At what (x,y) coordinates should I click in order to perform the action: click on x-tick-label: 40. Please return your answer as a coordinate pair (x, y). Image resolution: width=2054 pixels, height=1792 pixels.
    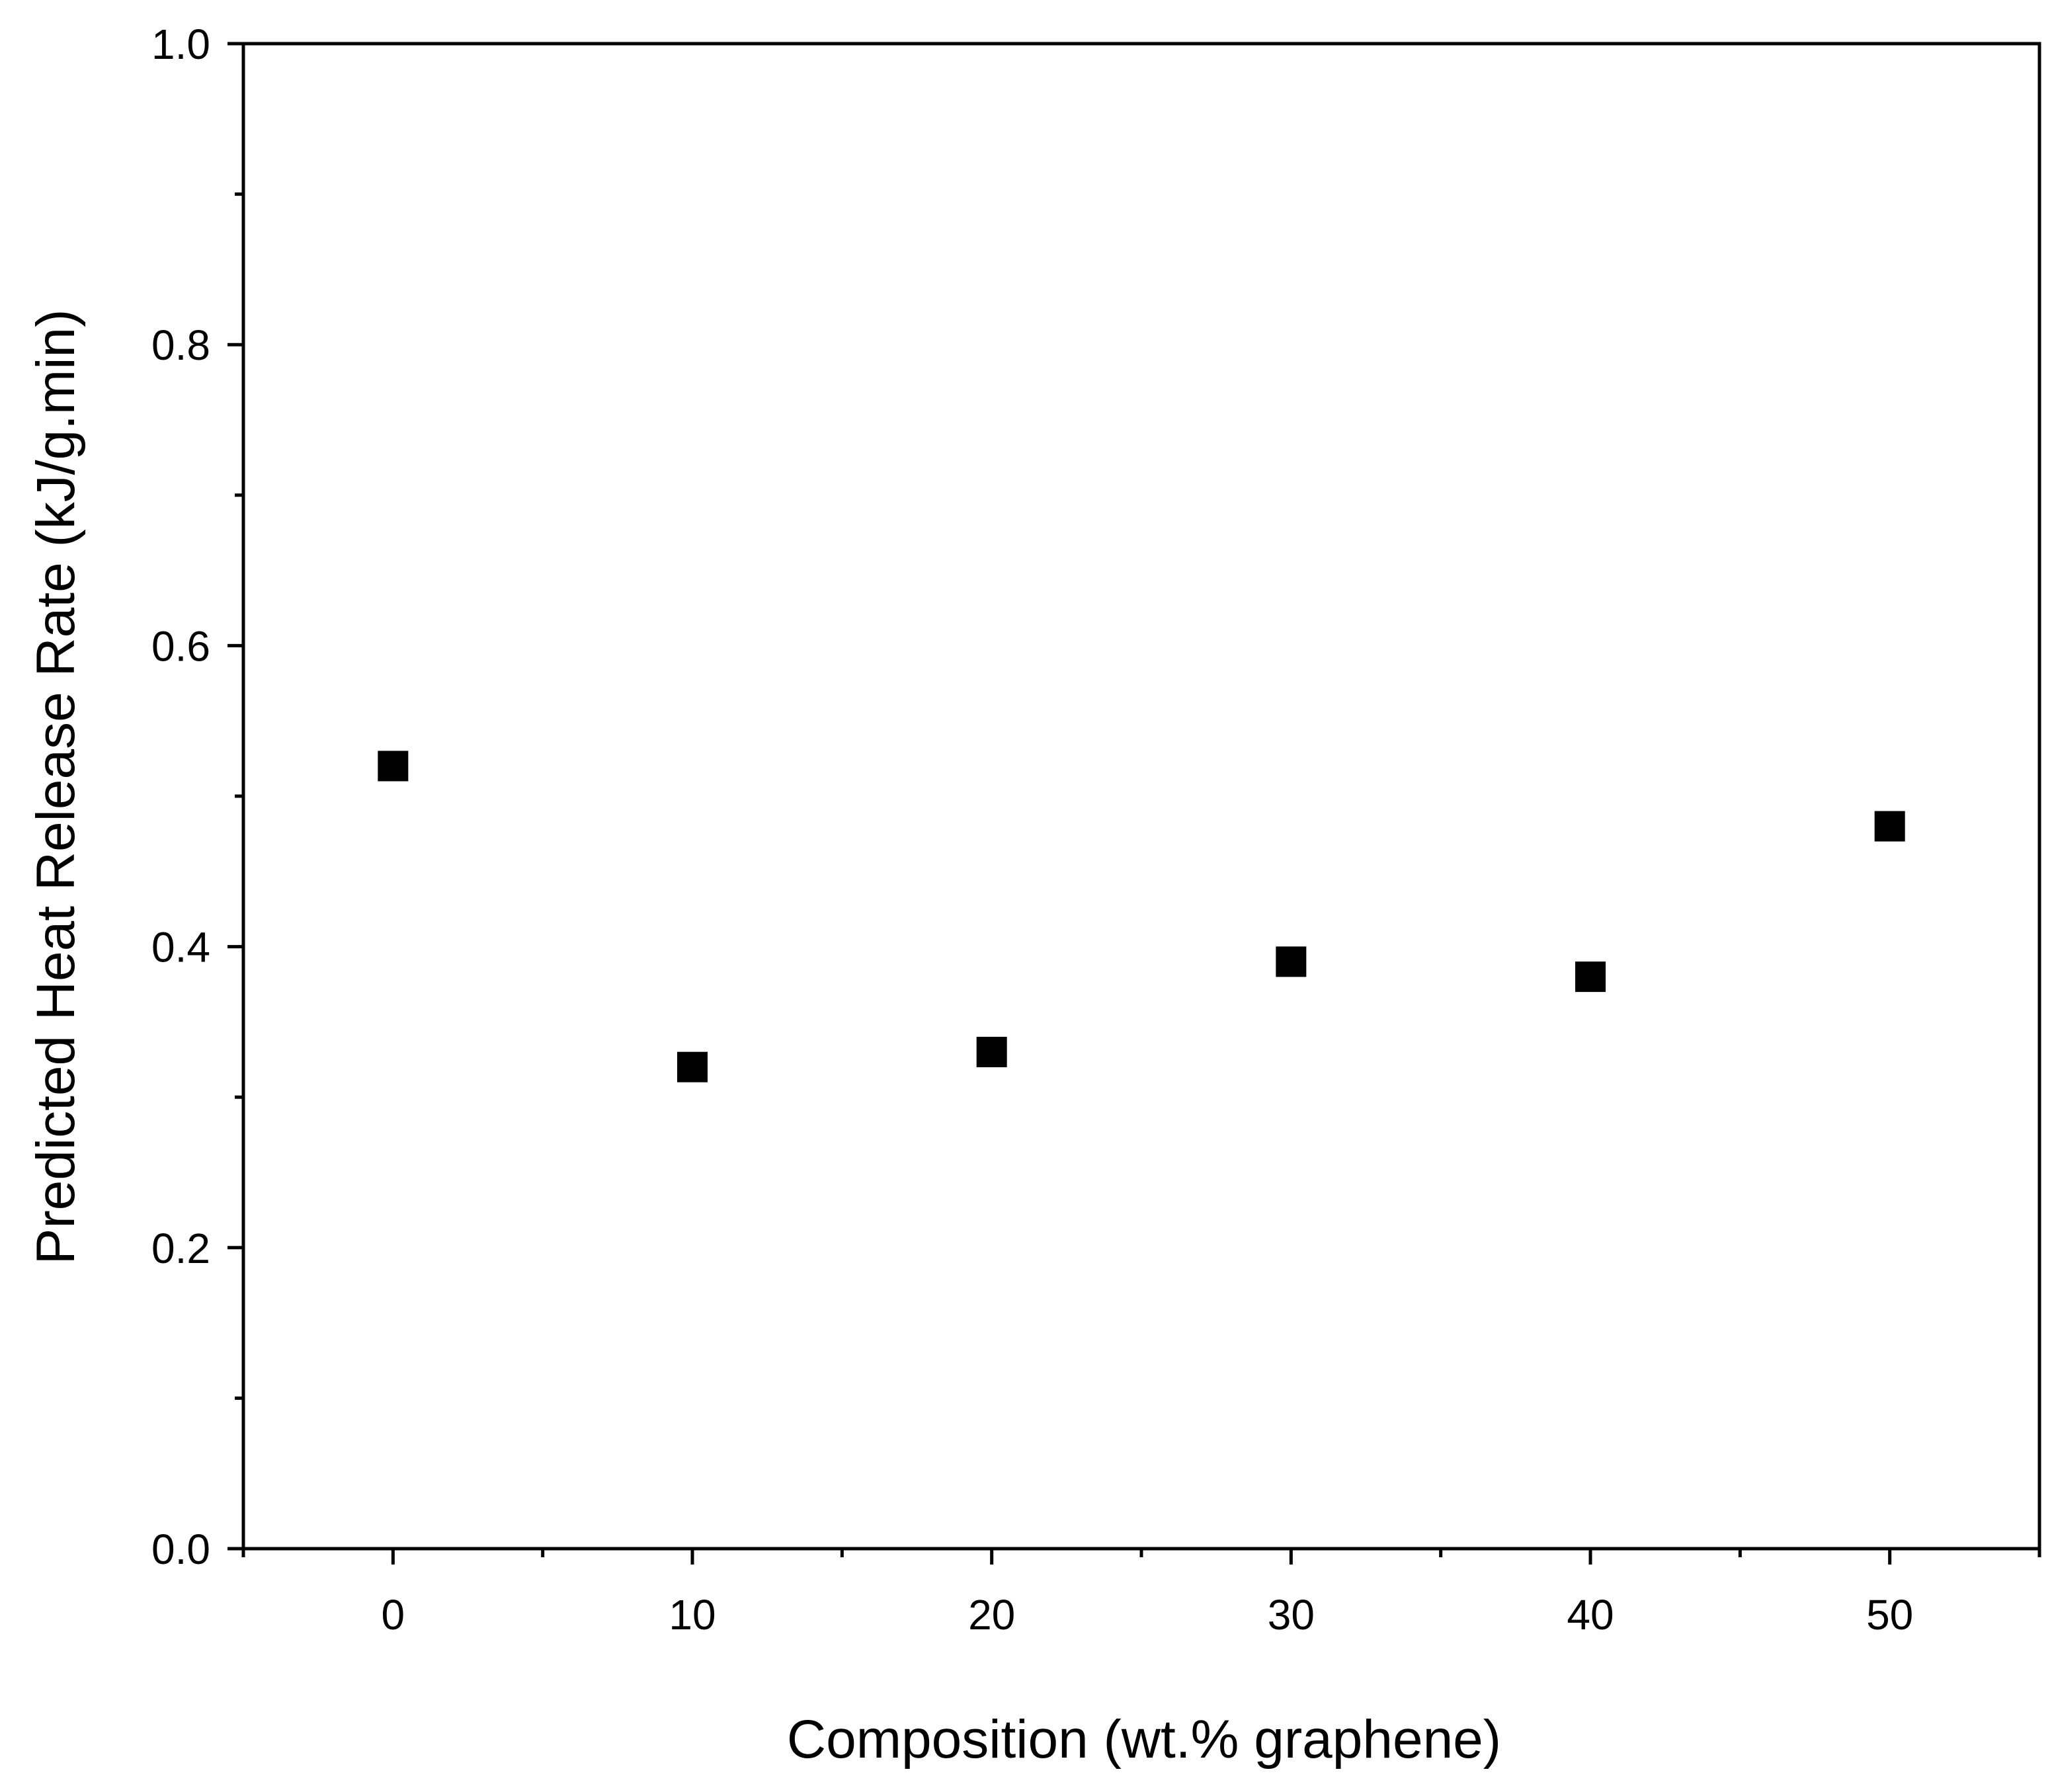
    Looking at the image, I should click on (1590, 1615).